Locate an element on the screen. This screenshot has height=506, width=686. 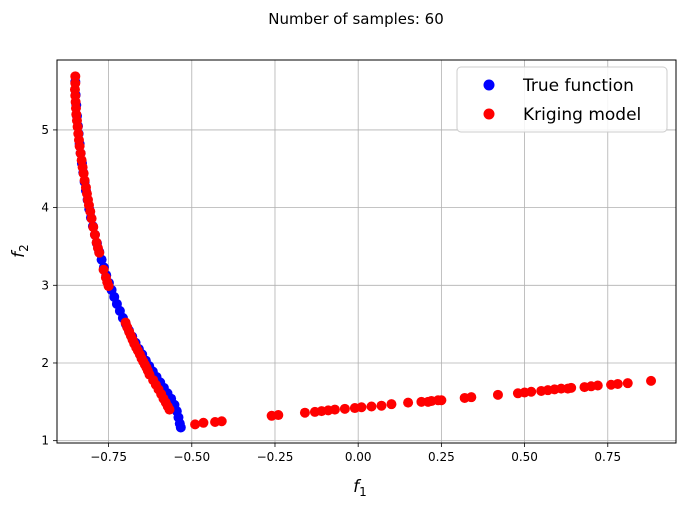
legend-label-kriging-model: Kriging model is located at coordinates (582, 115).